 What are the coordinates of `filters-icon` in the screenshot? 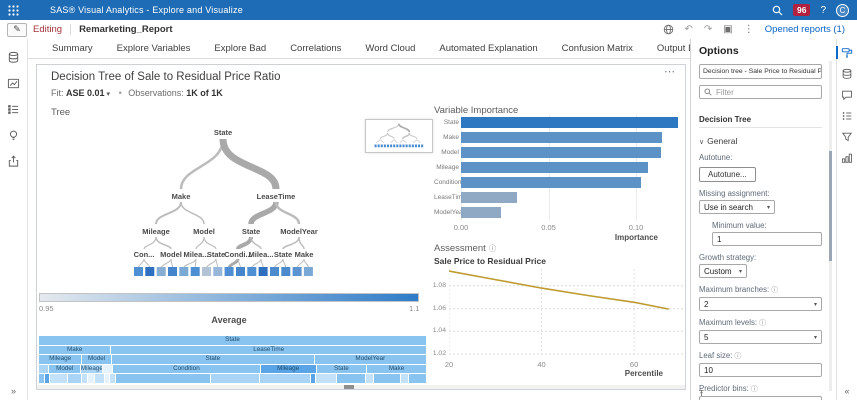 It's located at (847, 136).